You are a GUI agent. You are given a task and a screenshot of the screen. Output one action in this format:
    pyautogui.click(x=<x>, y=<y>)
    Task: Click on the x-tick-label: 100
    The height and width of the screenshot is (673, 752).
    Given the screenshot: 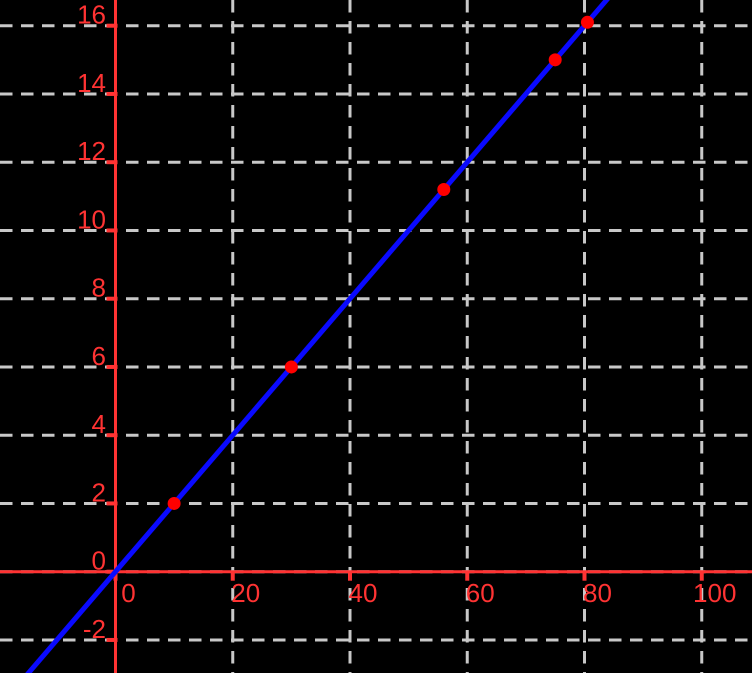 What is the action you would take?
    pyautogui.click(x=714, y=593)
    